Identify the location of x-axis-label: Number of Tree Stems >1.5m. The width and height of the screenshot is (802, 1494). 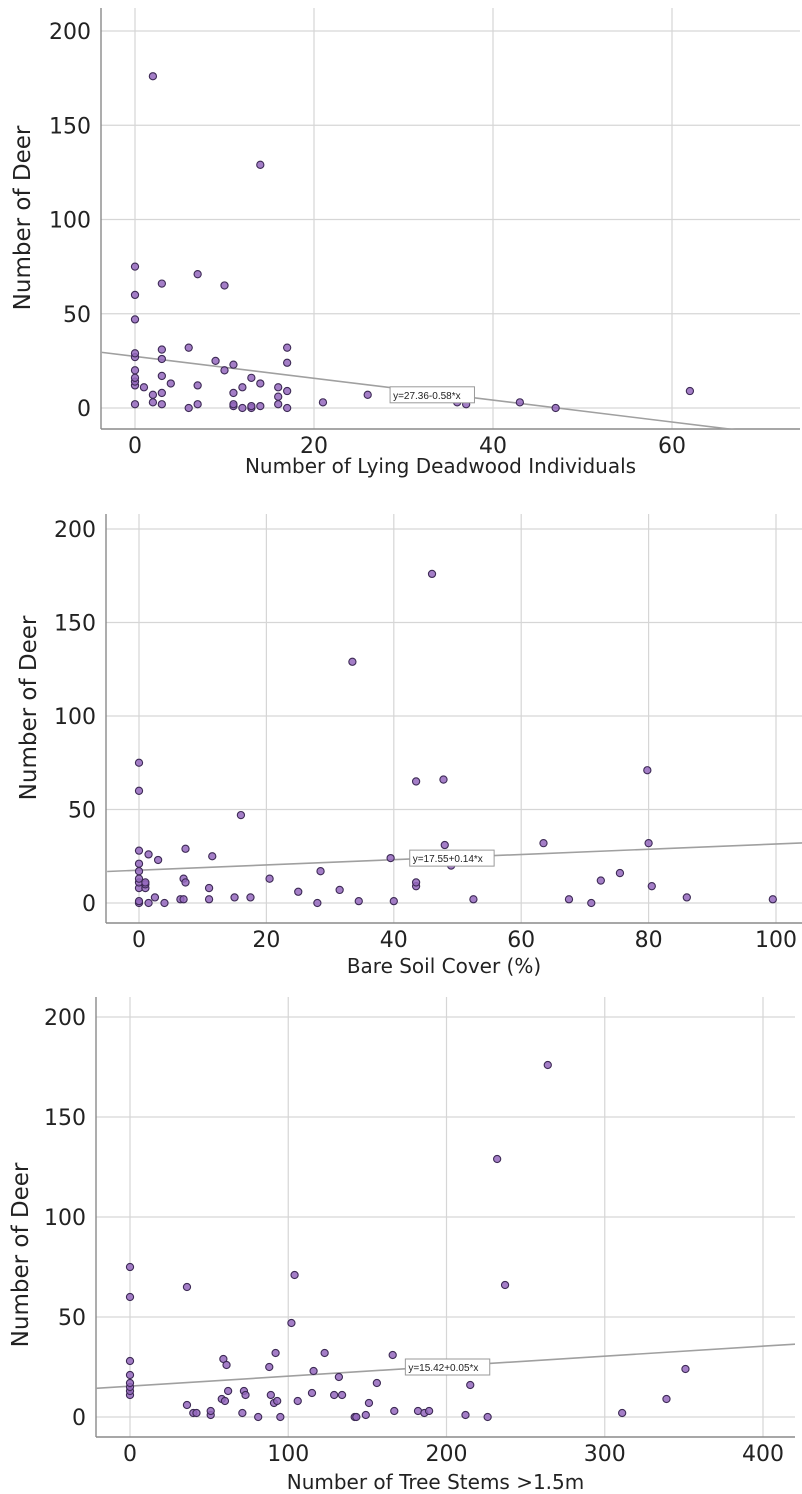
(436, 1482).